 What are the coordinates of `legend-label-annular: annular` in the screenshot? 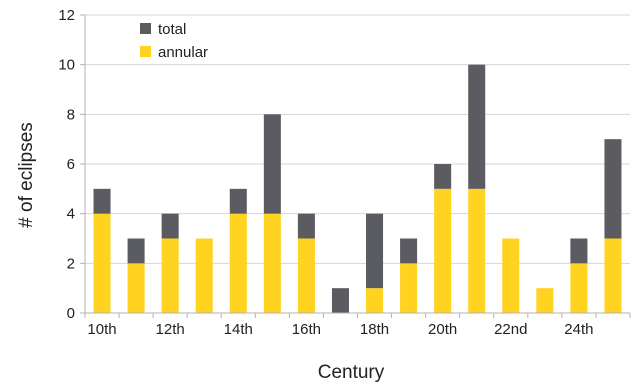 It's located at (183, 52).